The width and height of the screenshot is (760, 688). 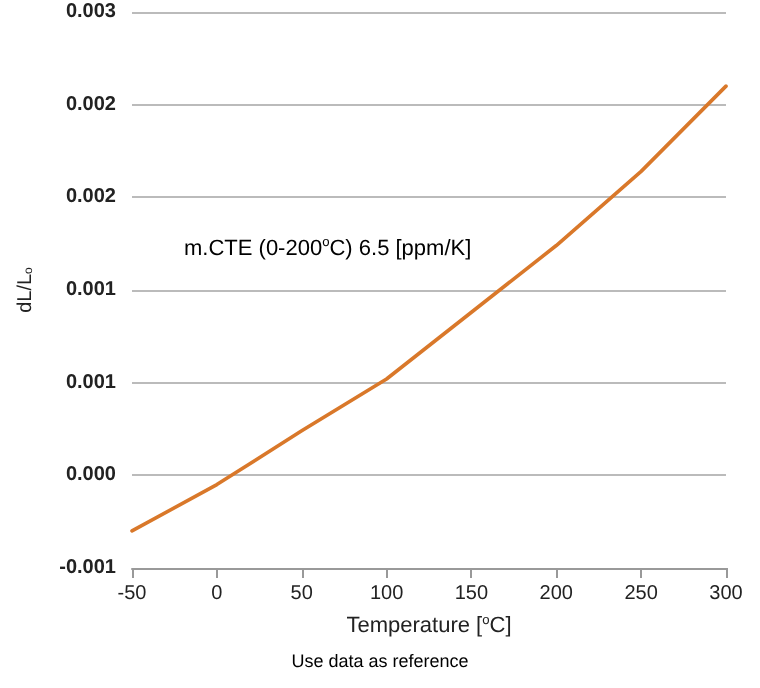 I want to click on x-tick-label: 150, so click(x=471, y=594).